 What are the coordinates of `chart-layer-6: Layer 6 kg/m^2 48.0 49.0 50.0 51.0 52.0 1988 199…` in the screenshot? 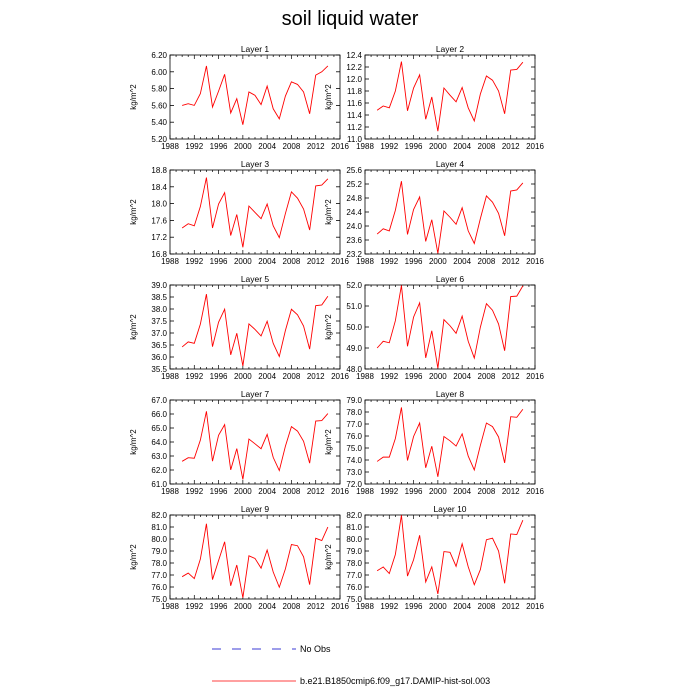 It's located at (434, 327).